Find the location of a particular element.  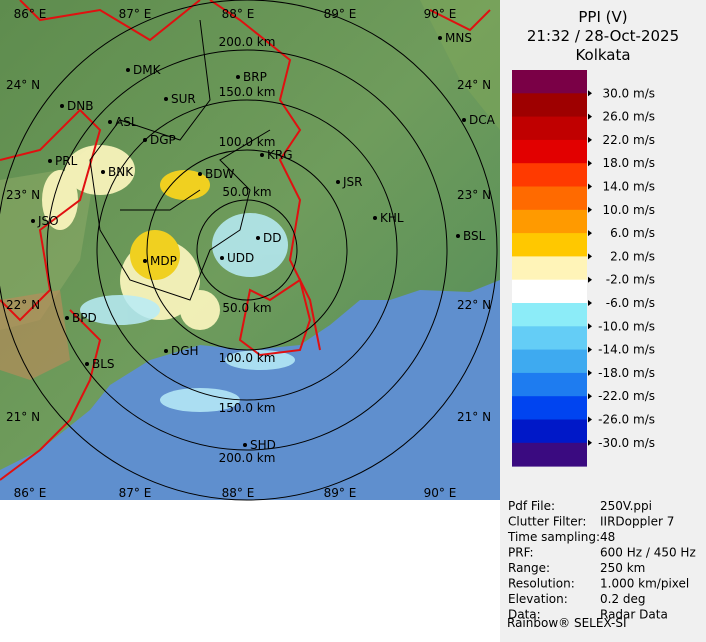

panel-title: PPI (V) is located at coordinates (602, 17).